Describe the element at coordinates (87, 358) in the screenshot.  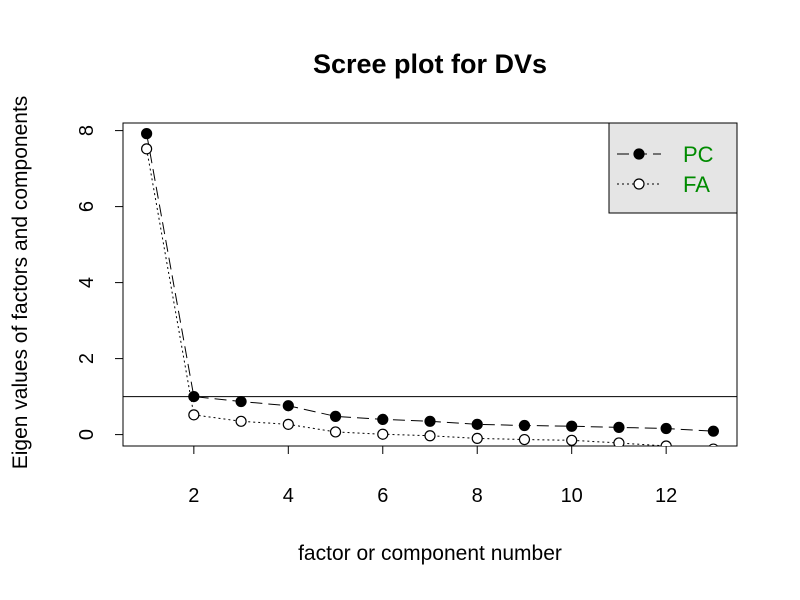
I see `y-tick-label: 2` at that location.